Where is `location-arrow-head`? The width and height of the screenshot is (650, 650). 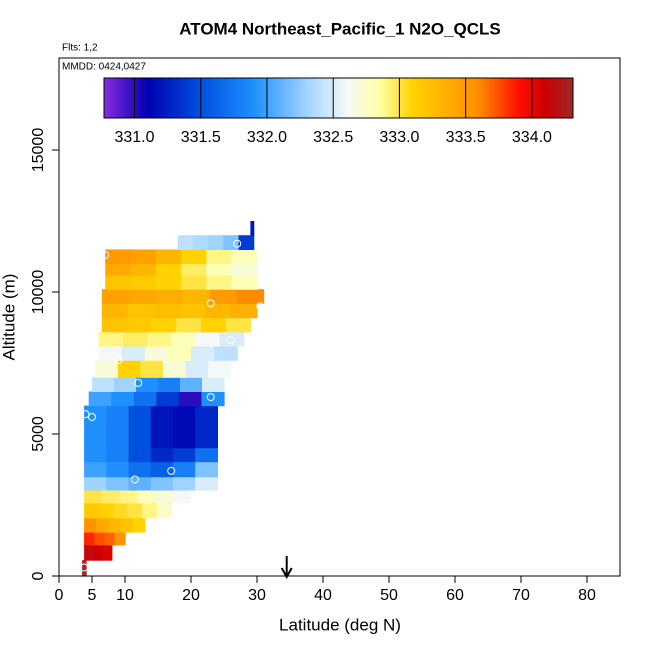
location-arrow-head is located at coordinates (286, 573).